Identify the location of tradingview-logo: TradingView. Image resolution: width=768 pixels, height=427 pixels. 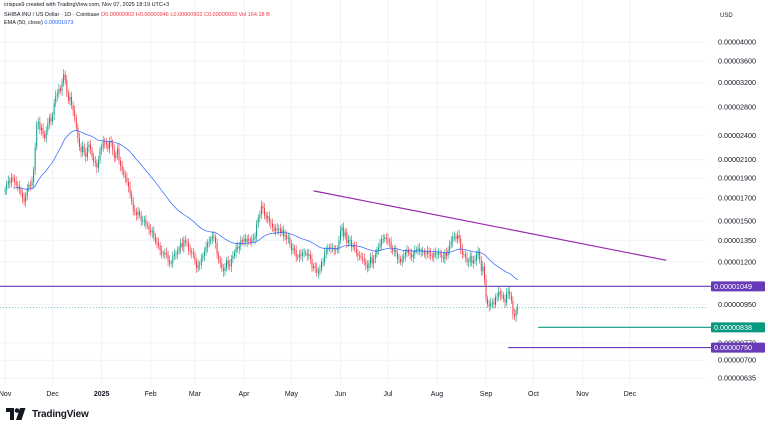
(47, 414).